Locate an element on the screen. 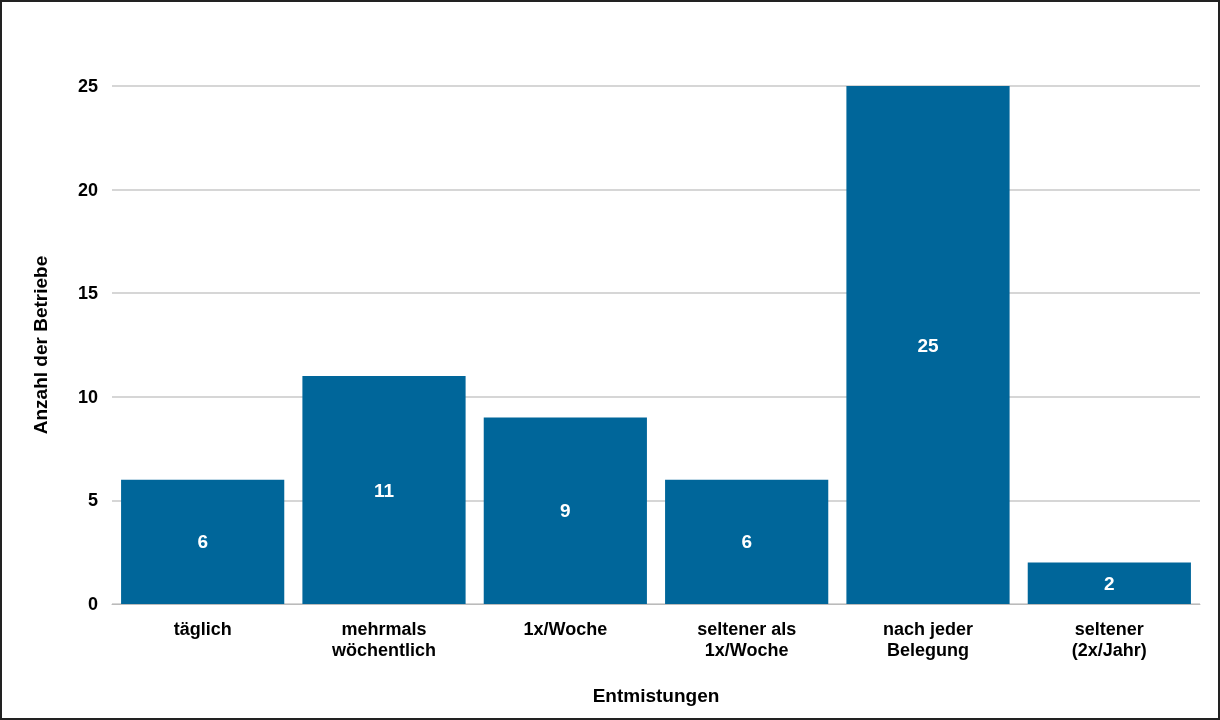 Image resolution: width=1220 pixels, height=720 pixels. y-tick-label: 5 is located at coordinates (92, 500).